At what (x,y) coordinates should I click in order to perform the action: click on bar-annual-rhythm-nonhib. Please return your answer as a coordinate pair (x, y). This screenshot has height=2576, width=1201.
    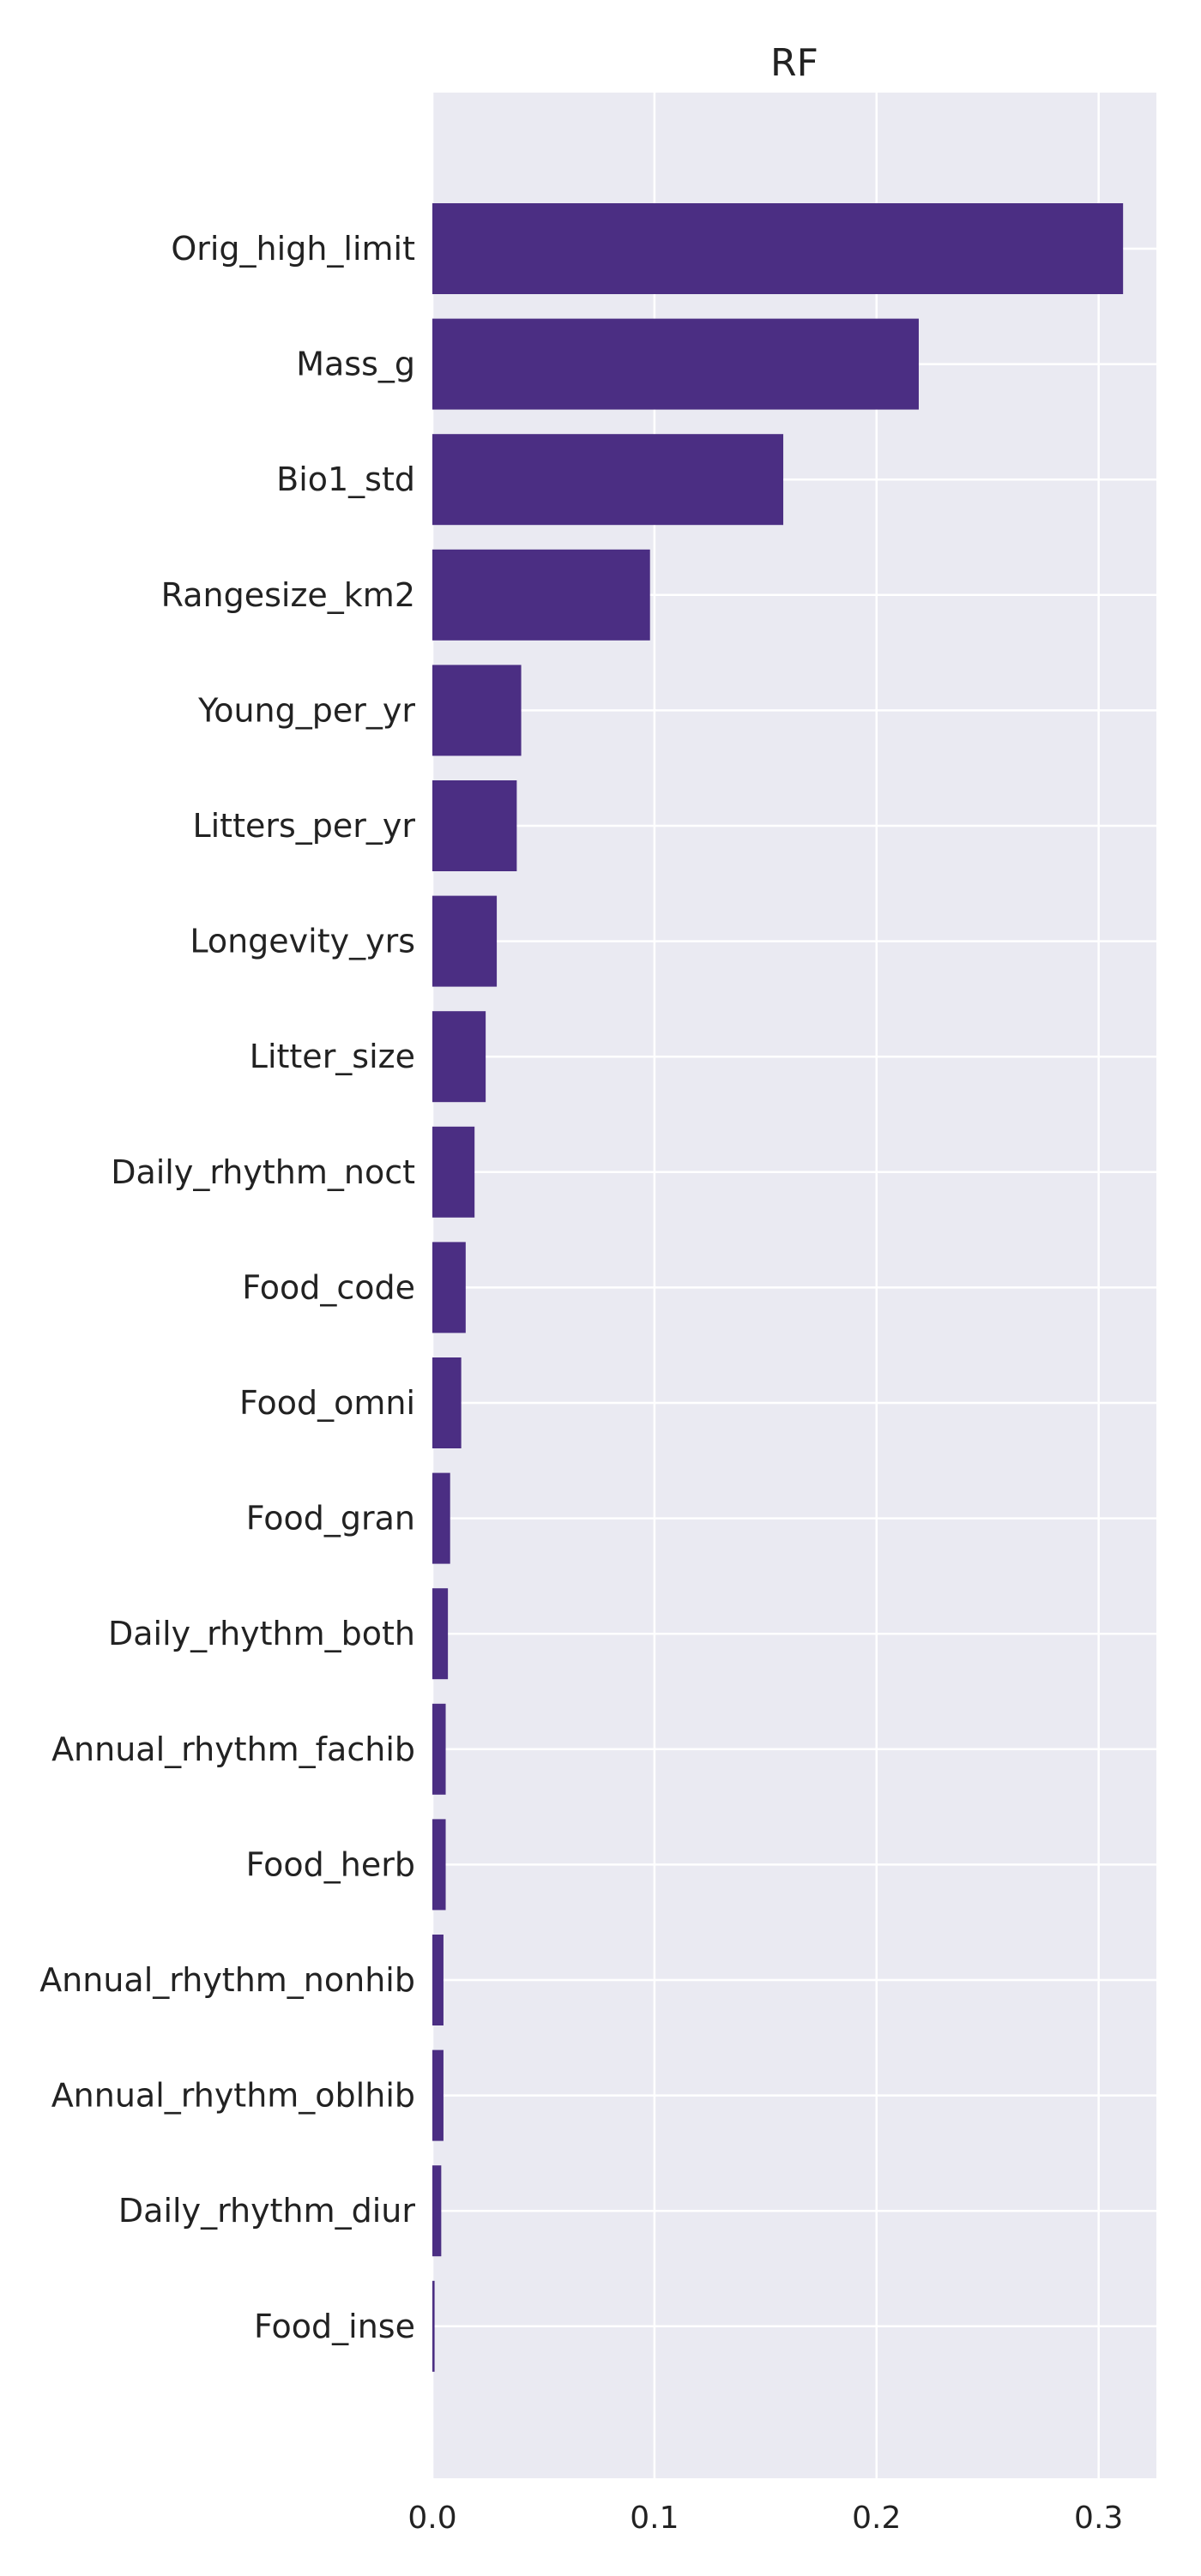
    Looking at the image, I should click on (438, 1980).